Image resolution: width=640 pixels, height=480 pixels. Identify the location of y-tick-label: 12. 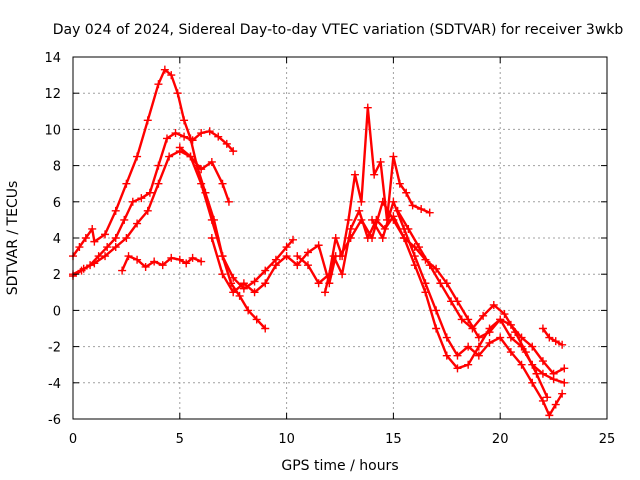
(52, 94).